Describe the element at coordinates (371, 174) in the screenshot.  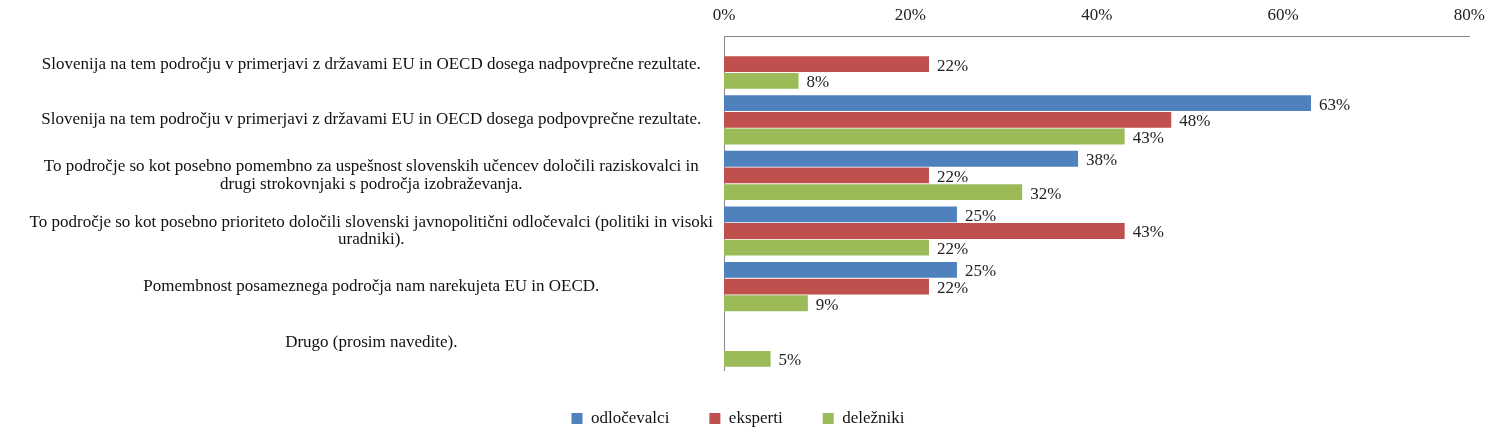
I see `y-tick-label: To področje so kot posebno pomembno za uspešnost slovenskih učencev določili raziskovalci in drugi strokovnjaki s področja izobraževanja.` at that location.